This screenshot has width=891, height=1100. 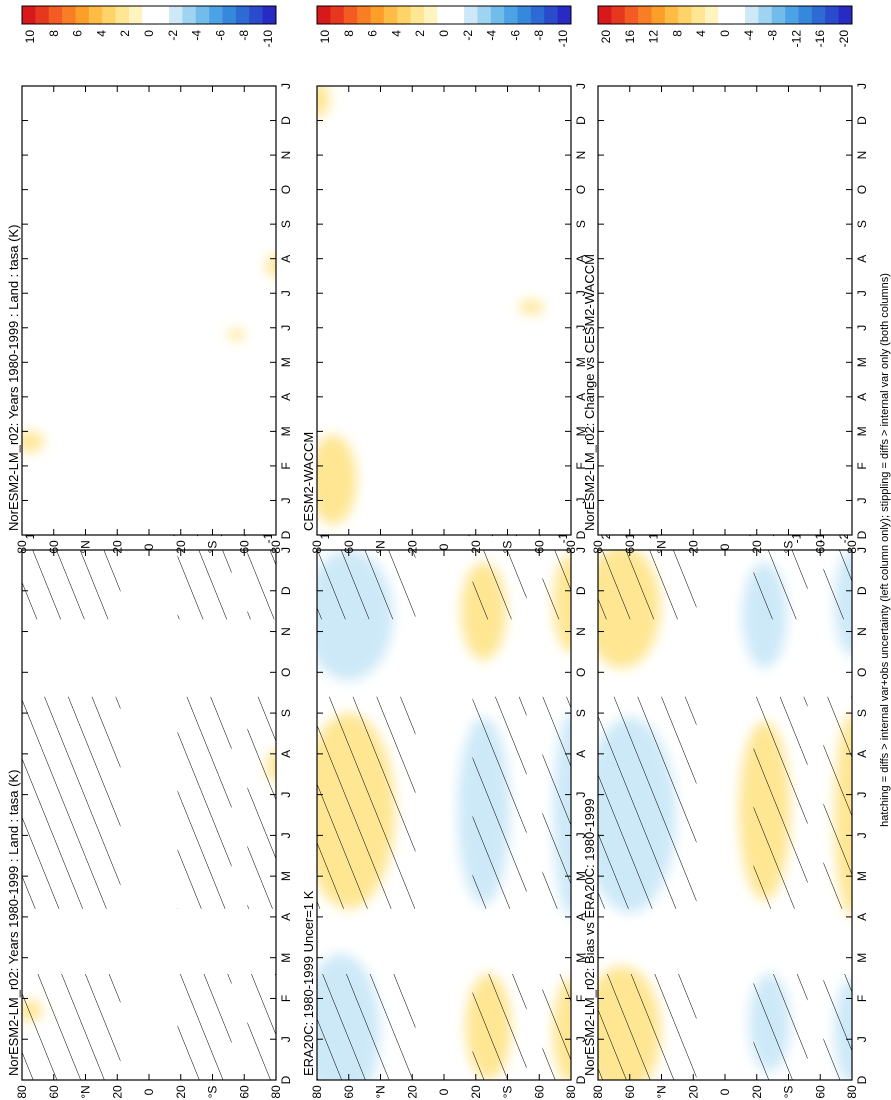 I want to click on colorbar-label: -6, so click(x=220, y=35).